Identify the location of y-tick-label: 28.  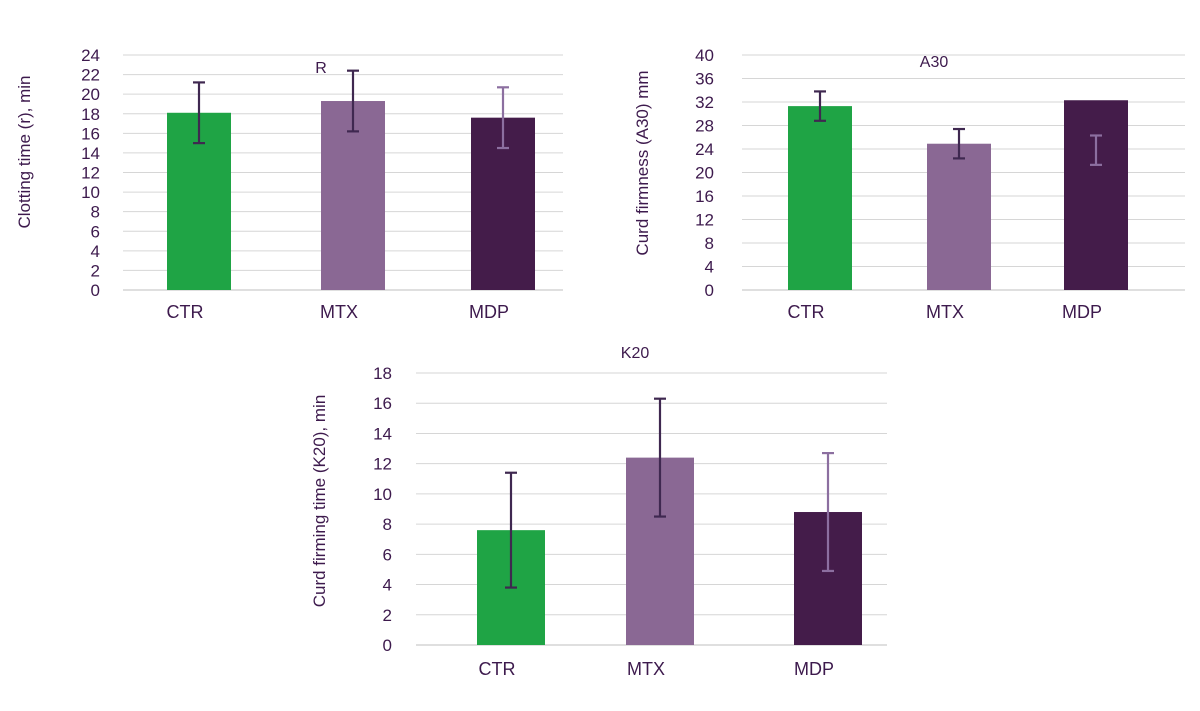
(704, 126).